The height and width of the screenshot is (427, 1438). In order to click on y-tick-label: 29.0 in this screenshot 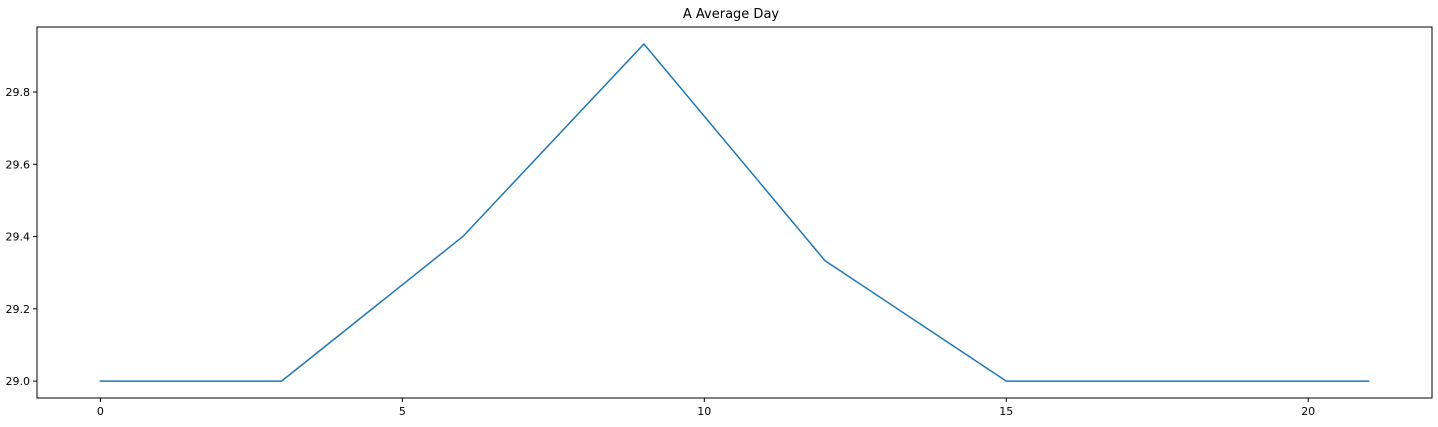, I will do `click(18, 381)`.